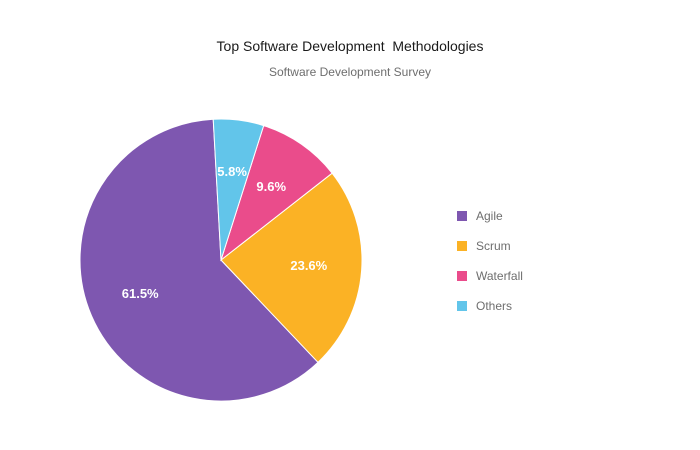 The height and width of the screenshot is (450, 700). Describe the element at coordinates (493, 246) in the screenshot. I see `legend-label-scrum: Scrum` at that location.